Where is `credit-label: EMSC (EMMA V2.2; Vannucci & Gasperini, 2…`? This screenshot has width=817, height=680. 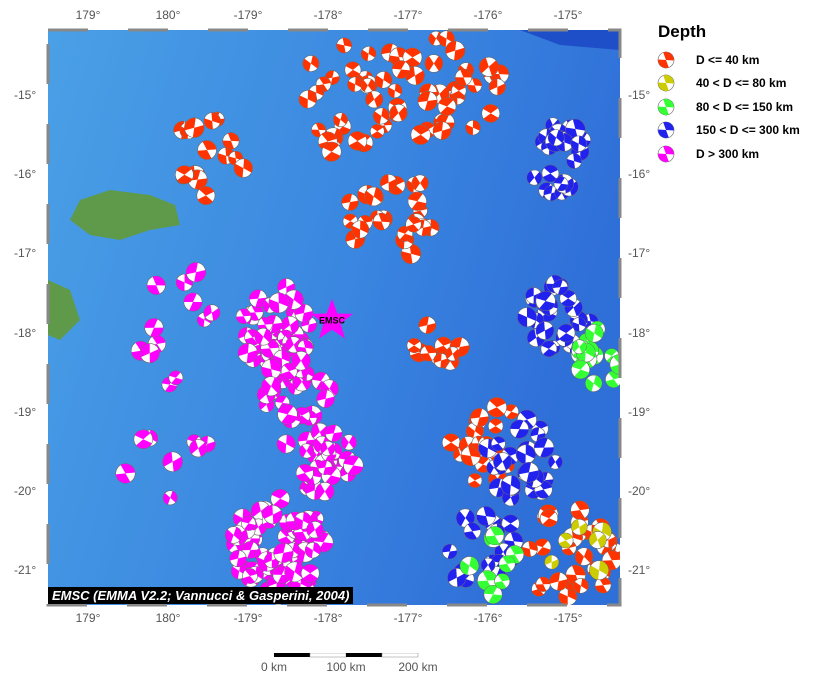
credit-label: EMSC (EMMA V2.2; Vannucci & Gasperini, 2… is located at coordinates (201, 595).